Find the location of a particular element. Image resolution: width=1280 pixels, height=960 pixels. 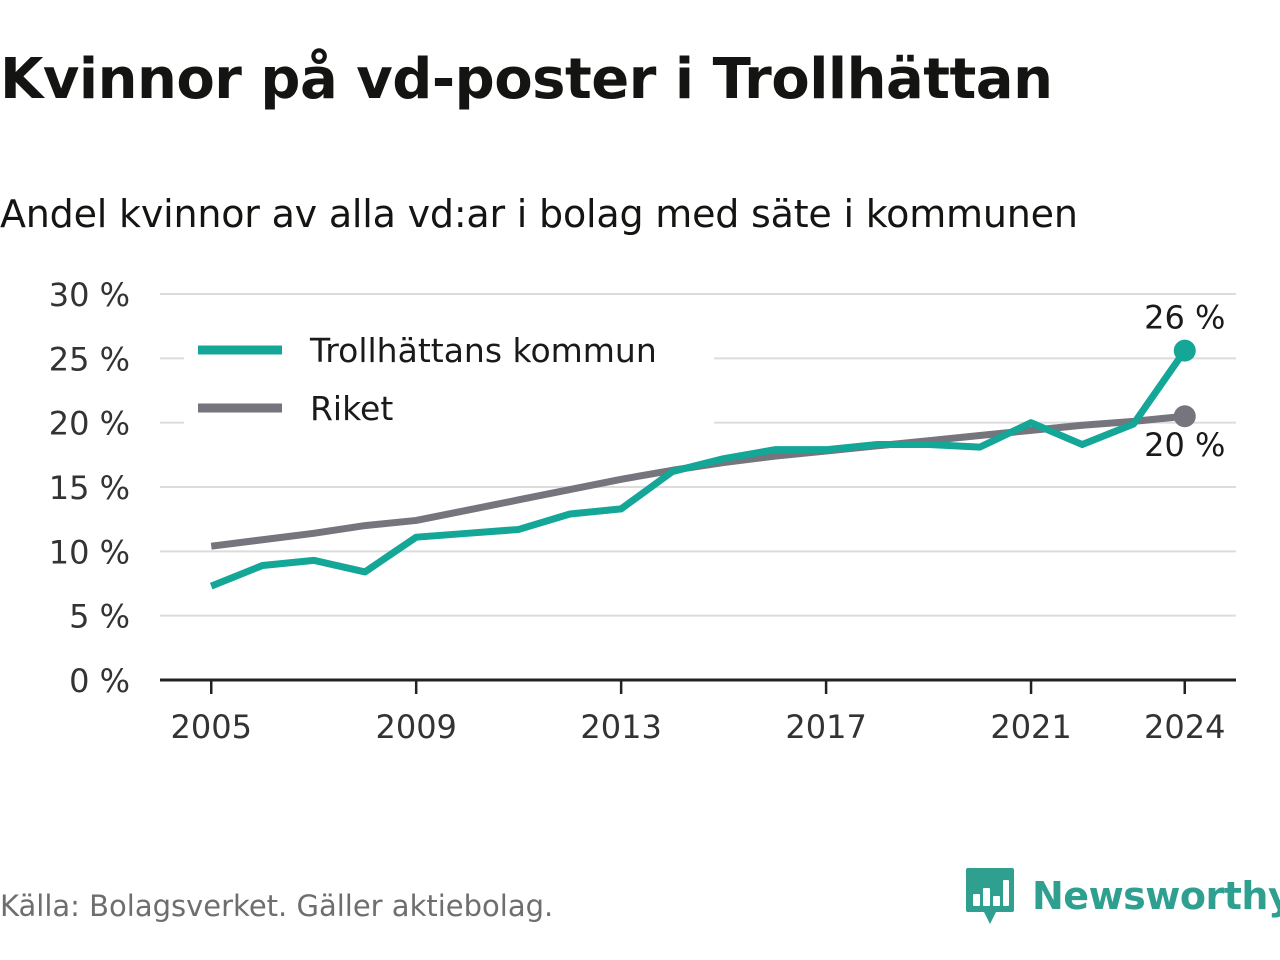

legend-label: Riket is located at coordinates (351, 408).